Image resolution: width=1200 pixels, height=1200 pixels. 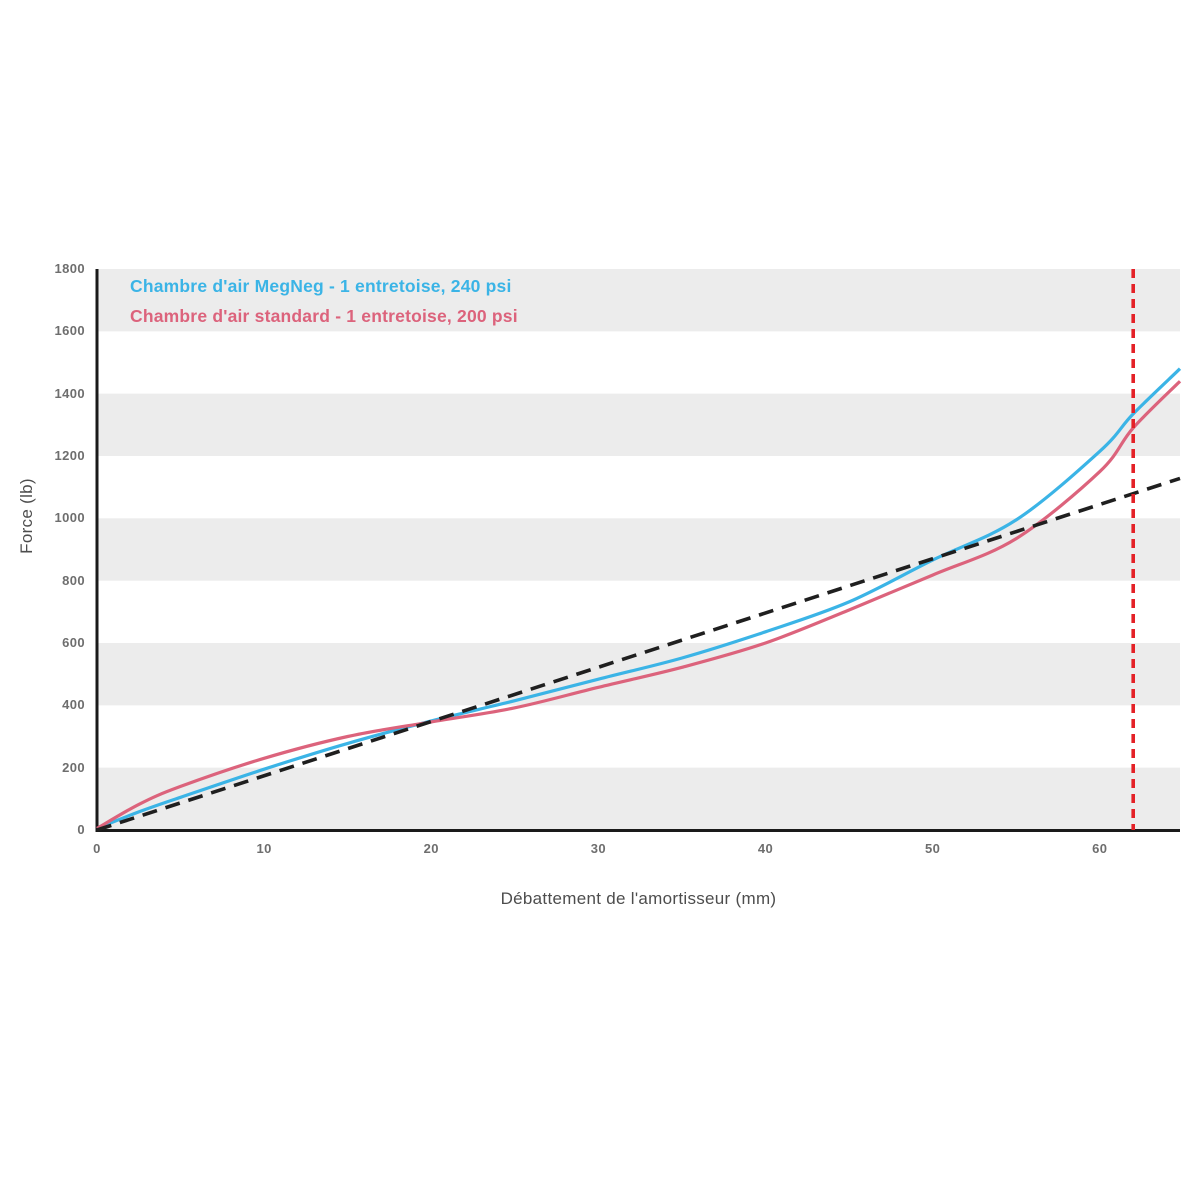 What do you see at coordinates (69, 455) in the screenshot?
I see `y-tick-label: 1200` at bounding box center [69, 455].